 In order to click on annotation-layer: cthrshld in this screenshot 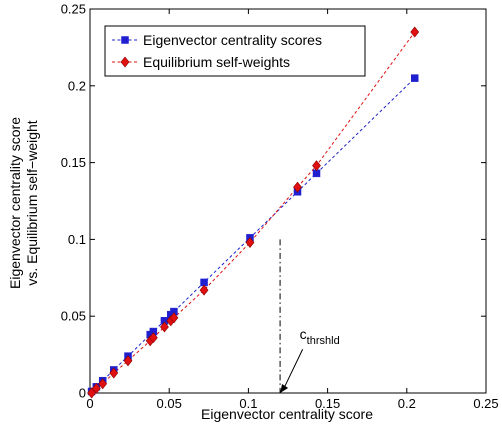, I will do `click(309, 316)`.